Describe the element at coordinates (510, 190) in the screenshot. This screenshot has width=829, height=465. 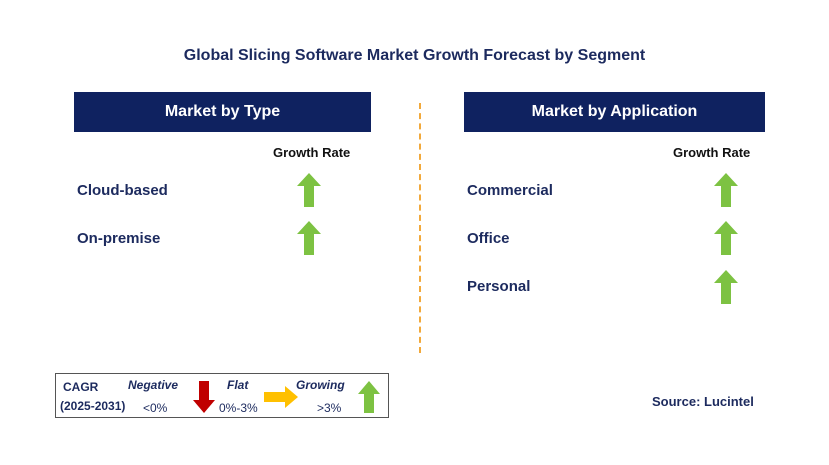
I see `segment-label-commercial: Commercial` at that location.